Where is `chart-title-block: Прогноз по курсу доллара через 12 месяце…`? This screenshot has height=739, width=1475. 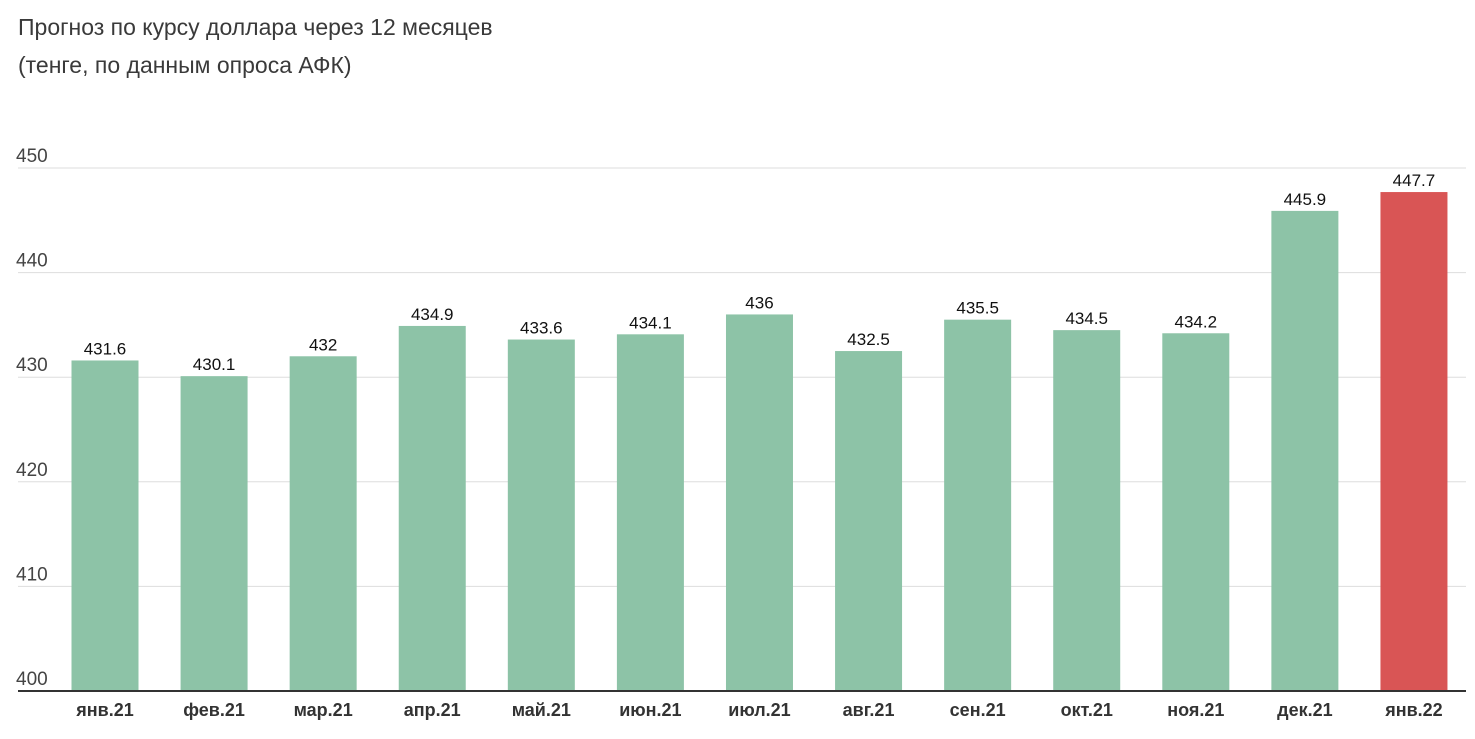 chart-title-block: Прогноз по курсу доллара через 12 месяце… is located at coordinates (255, 46).